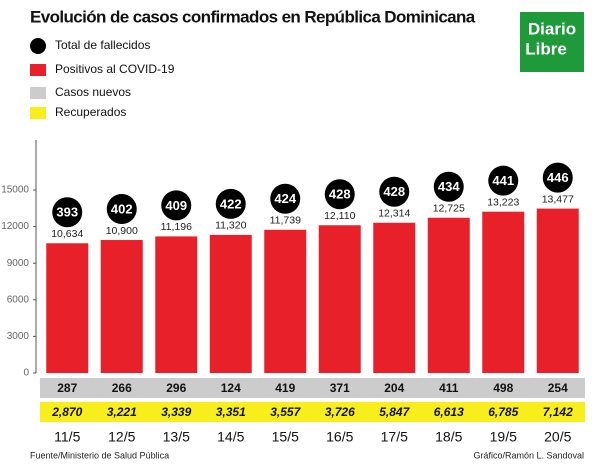 The width and height of the screenshot is (600, 470). Describe the element at coordinates (67, 388) in the screenshot. I see `row-value: 287` at that location.